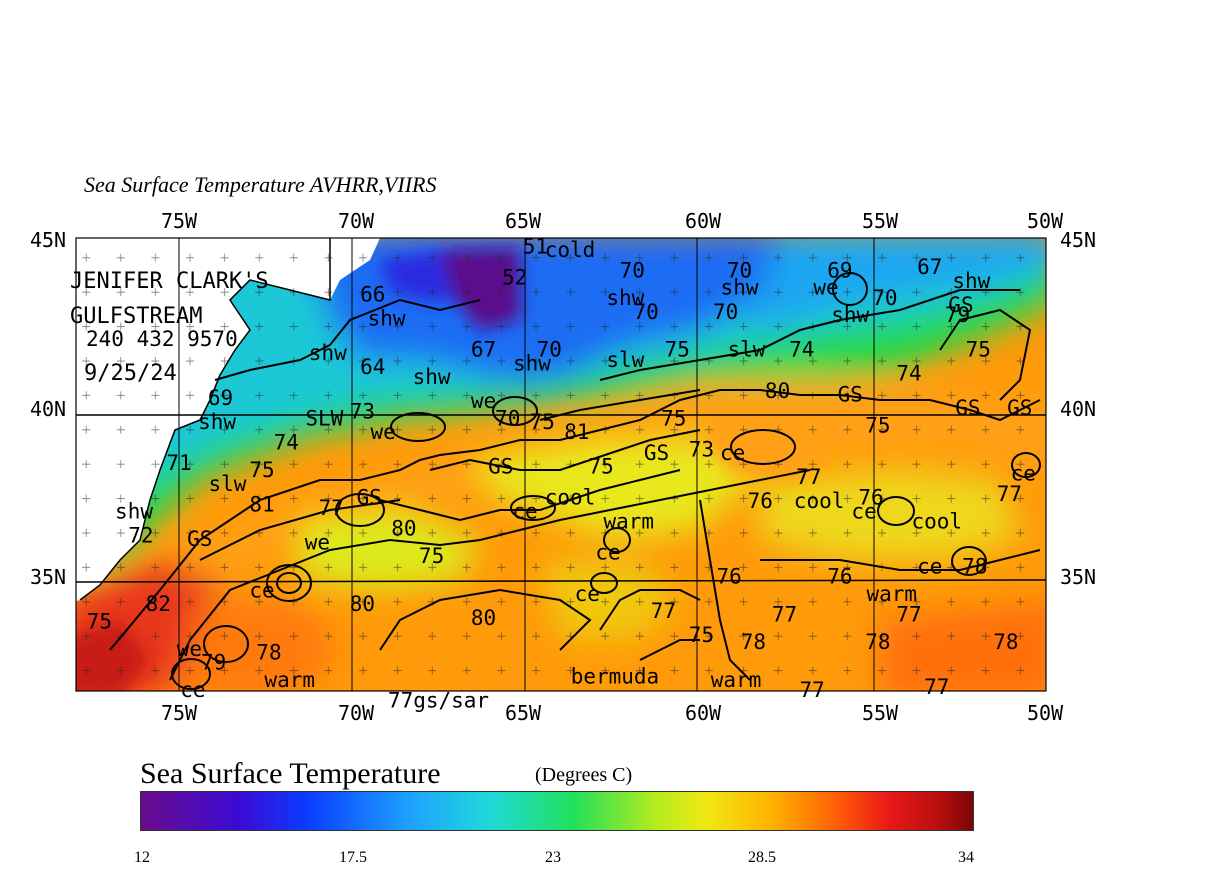  I want to click on colorbar, so click(557, 811).